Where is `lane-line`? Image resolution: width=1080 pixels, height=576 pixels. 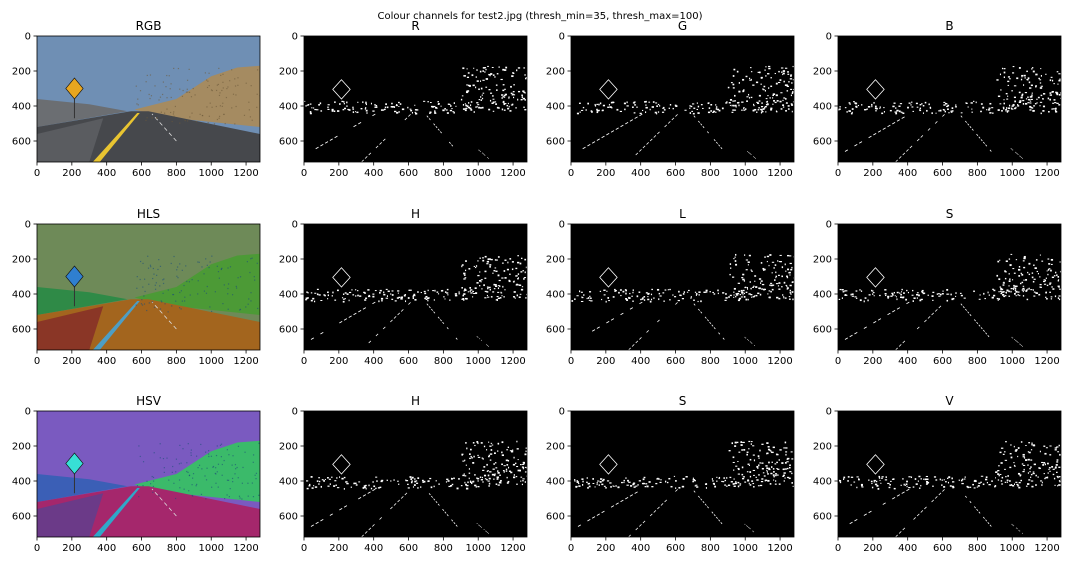 lane-line is located at coordinates (116, 512).